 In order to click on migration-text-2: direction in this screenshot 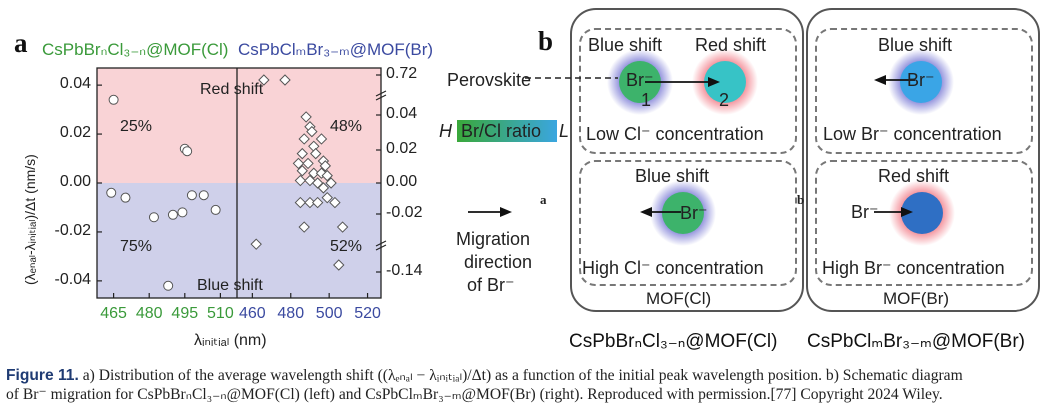, I will do `click(498, 262)`.